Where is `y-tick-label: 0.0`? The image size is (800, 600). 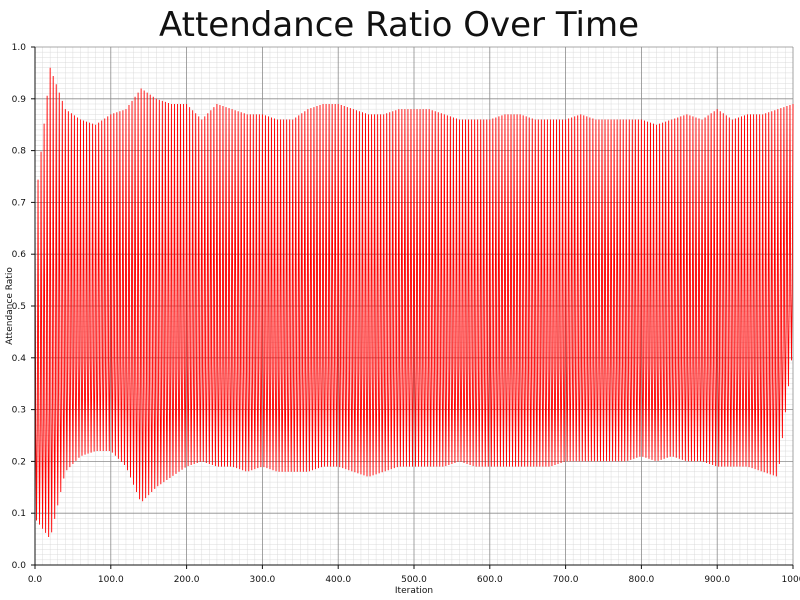 y-tick-label: 0.0 is located at coordinates (19, 566).